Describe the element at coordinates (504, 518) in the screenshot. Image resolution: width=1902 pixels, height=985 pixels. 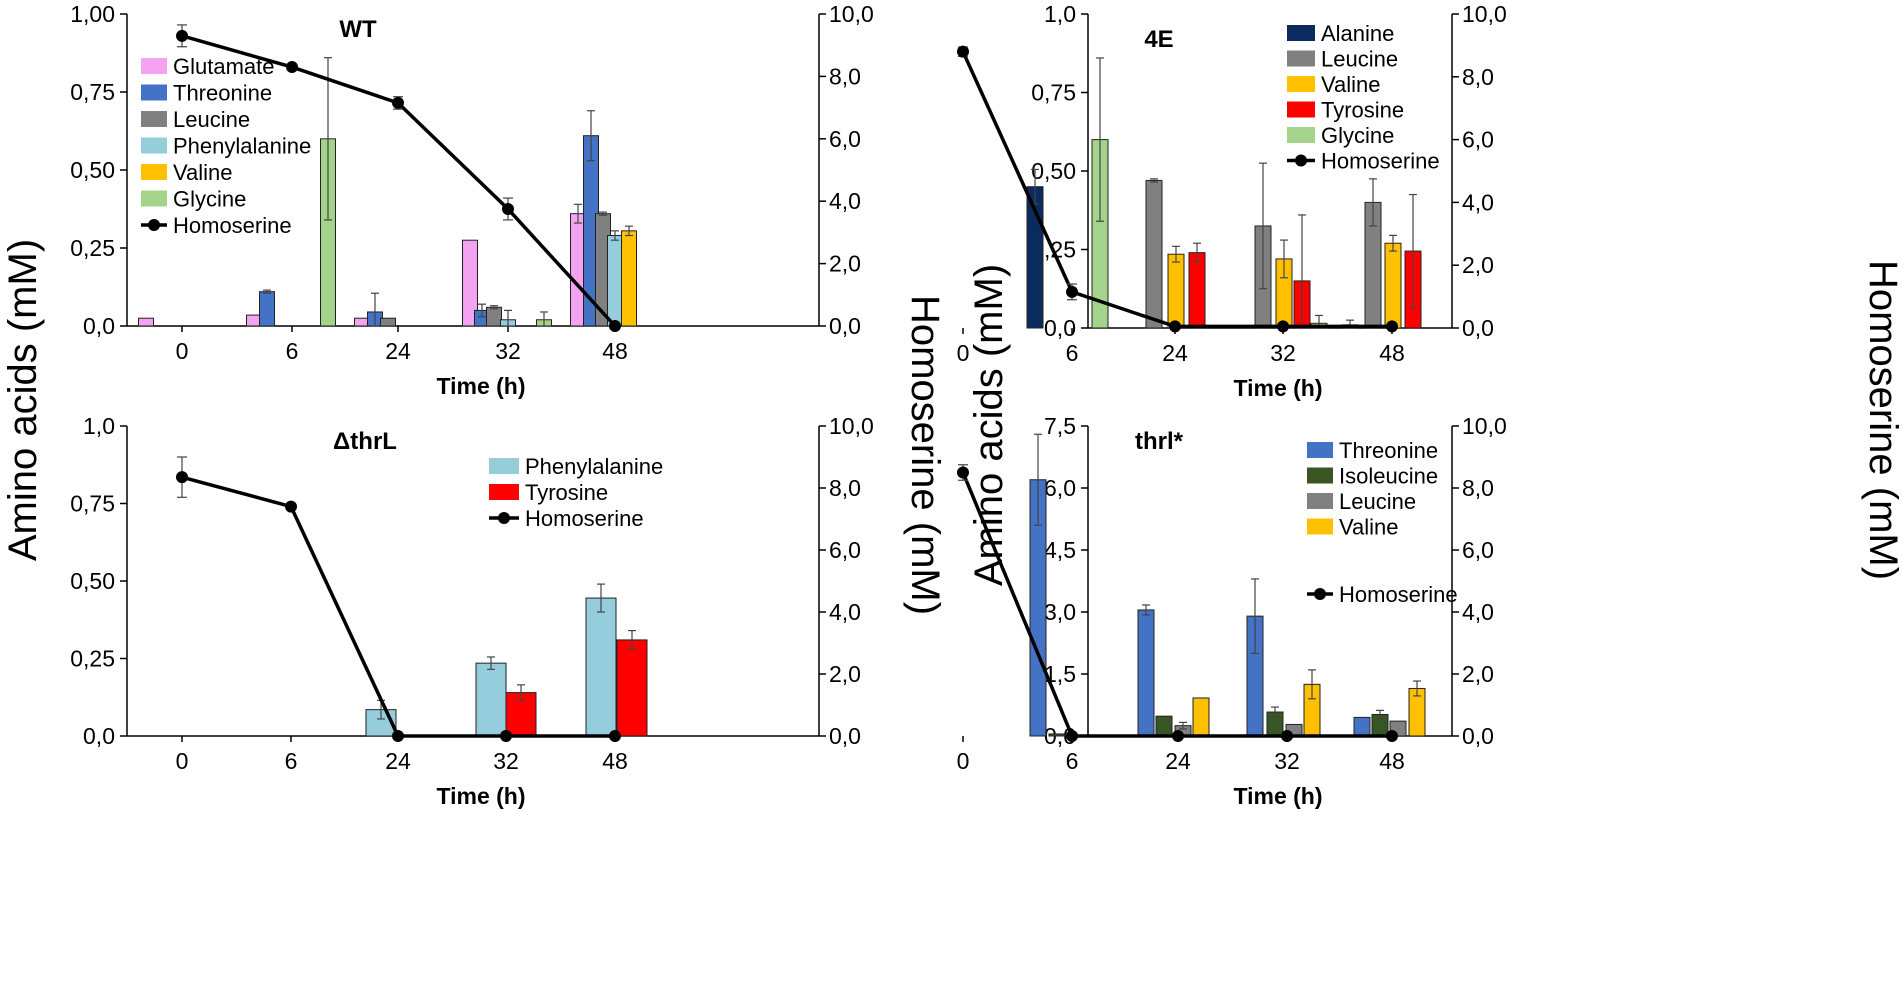
I see `legend-marker` at that location.